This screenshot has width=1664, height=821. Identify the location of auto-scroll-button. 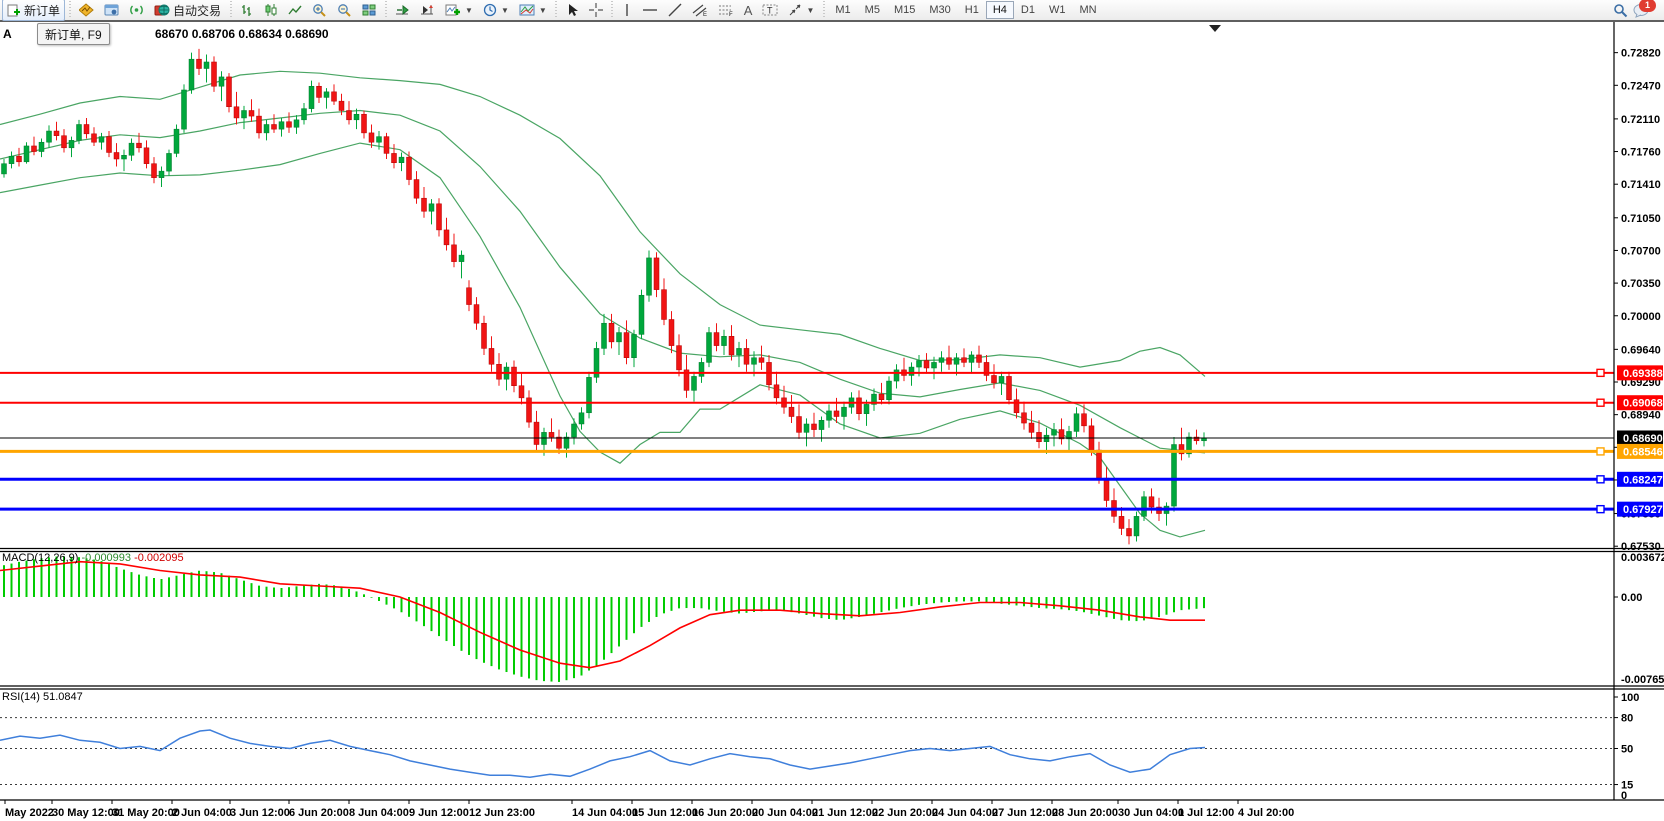
(402, 10).